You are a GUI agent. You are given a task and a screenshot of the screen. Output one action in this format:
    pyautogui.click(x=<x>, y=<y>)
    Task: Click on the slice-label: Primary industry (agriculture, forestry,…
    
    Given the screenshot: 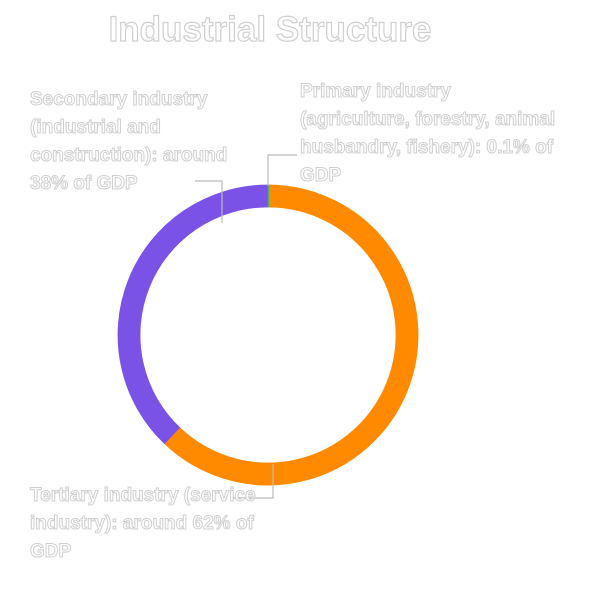 What is the action you would take?
    pyautogui.click(x=428, y=134)
    